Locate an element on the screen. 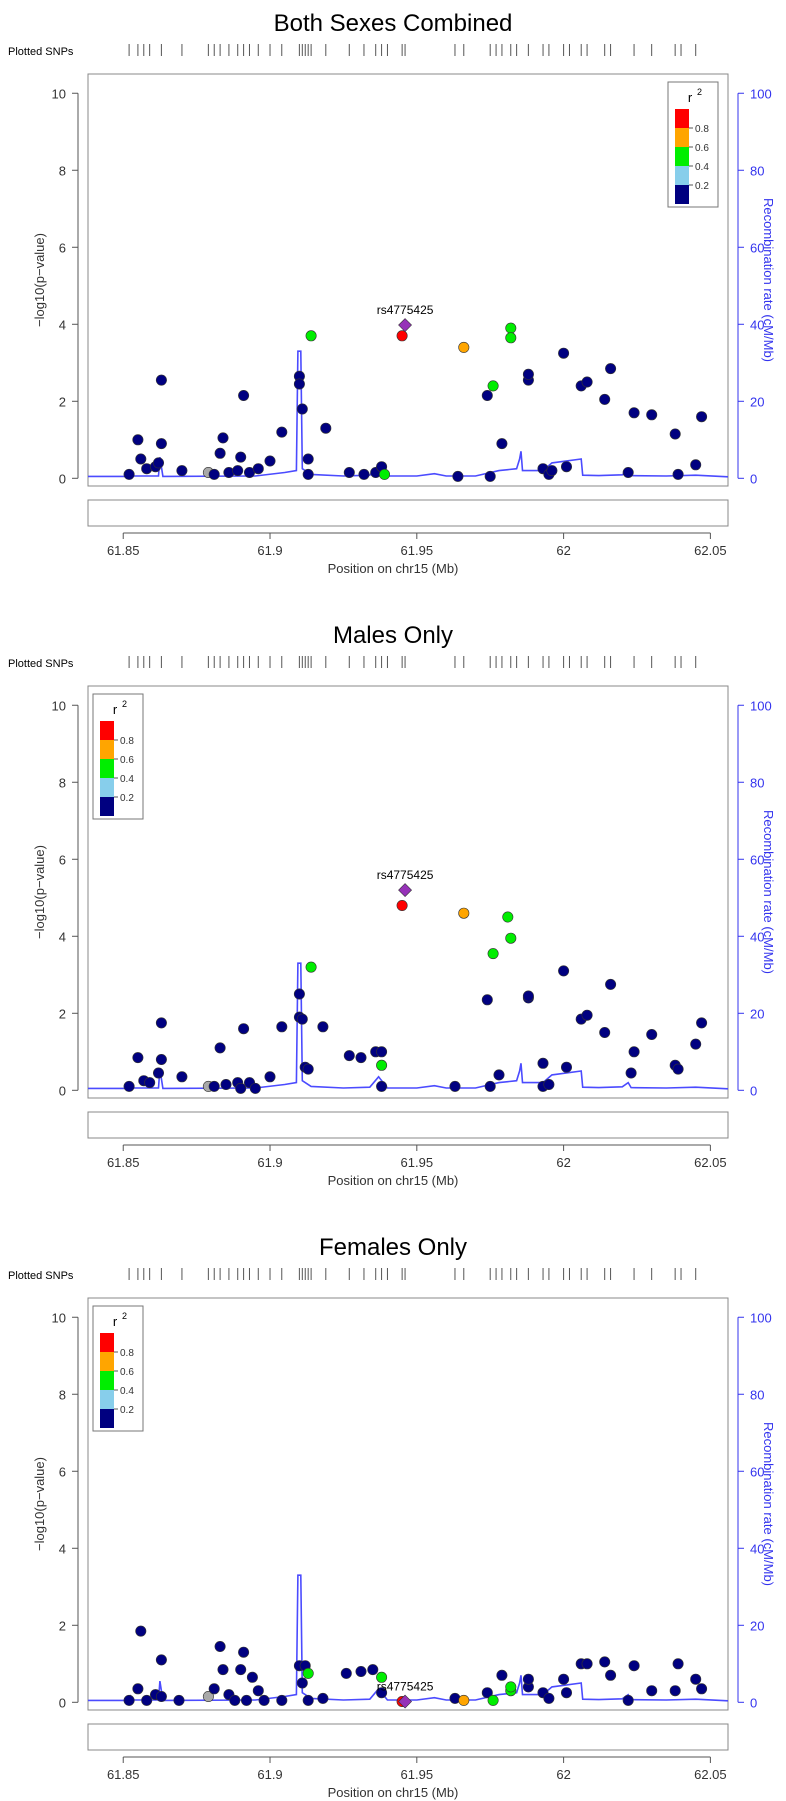 The image size is (786, 1801). y-tick-label: 6 is located at coordinates (62, 1471).